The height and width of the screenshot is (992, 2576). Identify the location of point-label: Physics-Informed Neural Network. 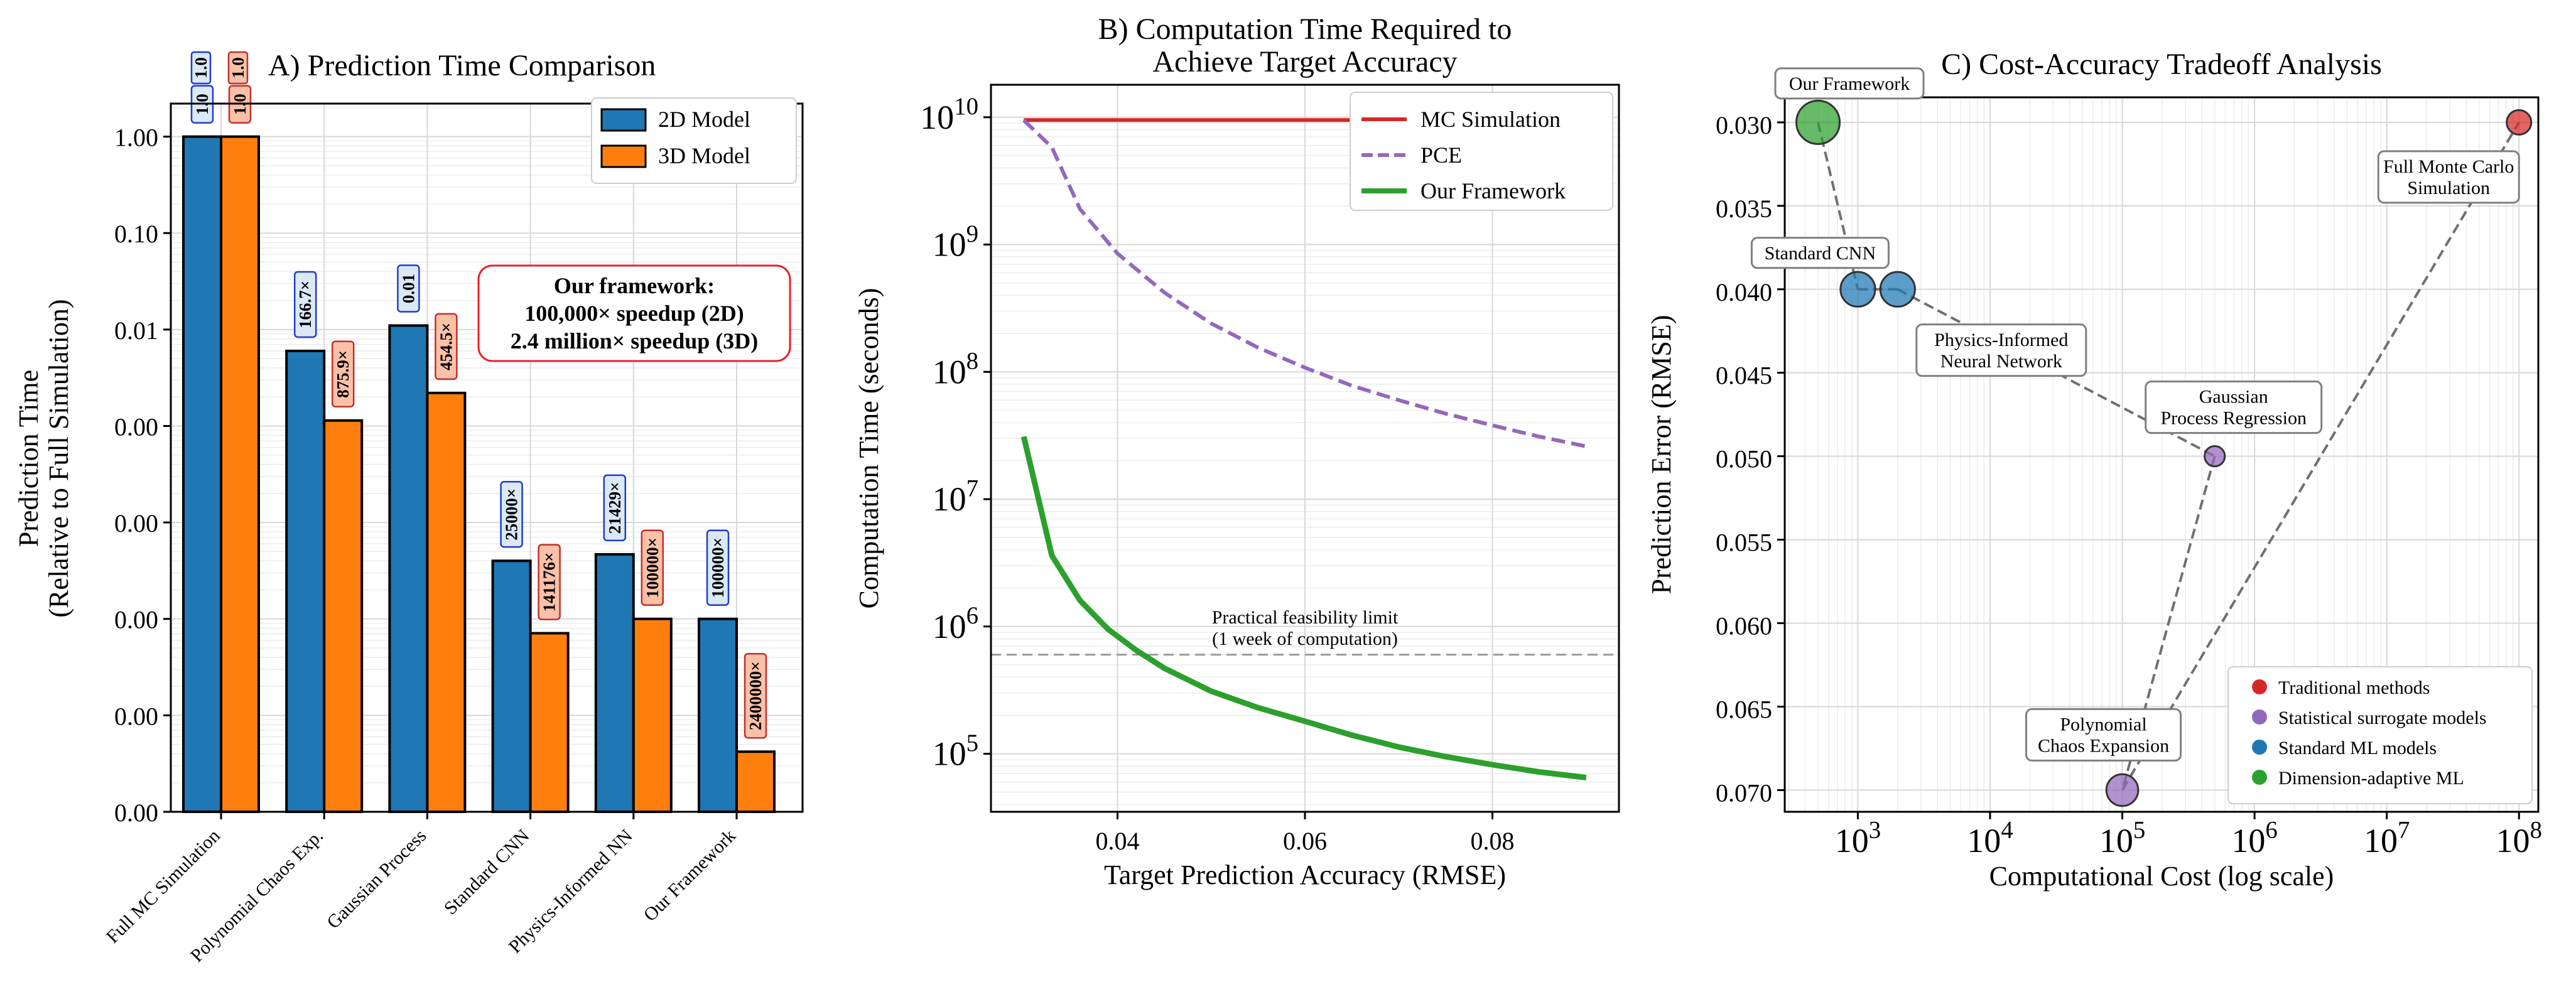
(2001, 351).